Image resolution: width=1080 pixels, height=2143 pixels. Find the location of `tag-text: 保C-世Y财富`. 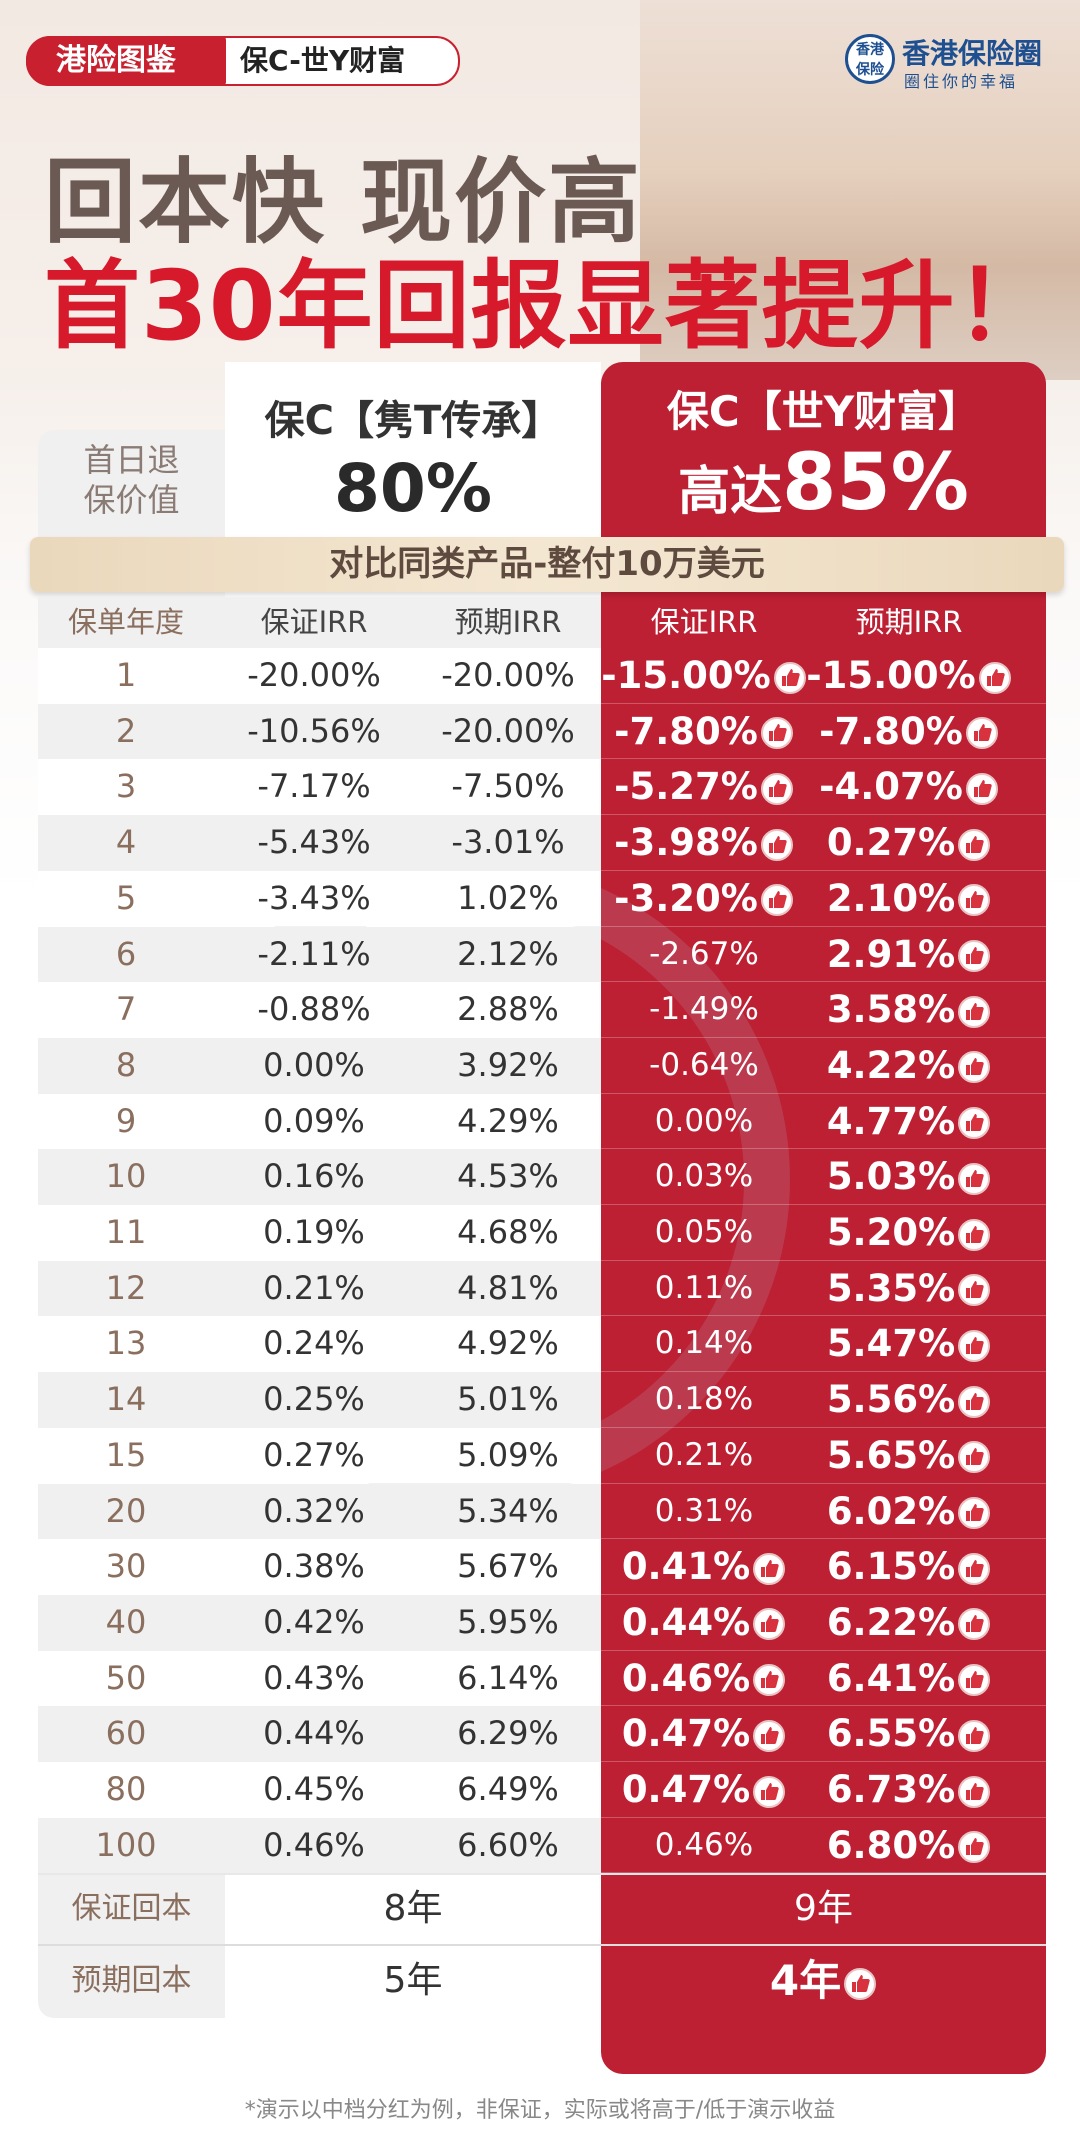

tag-text: 保C-世Y财富 is located at coordinates (323, 60).